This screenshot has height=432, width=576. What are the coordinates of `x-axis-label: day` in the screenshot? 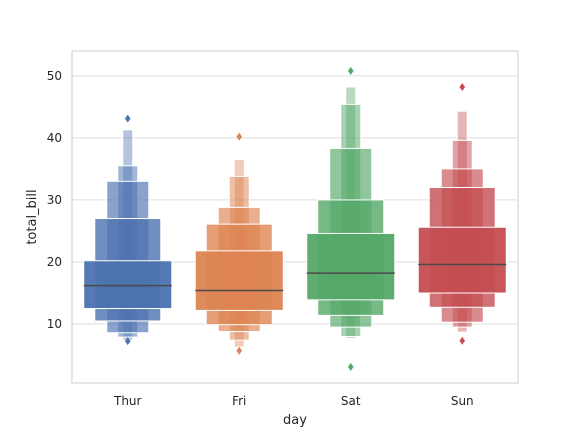 It's located at (295, 420).